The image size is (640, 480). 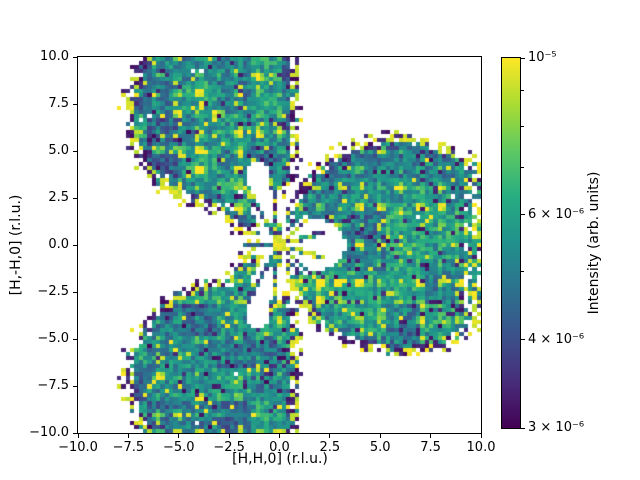 What do you see at coordinates (128, 447) in the screenshot?
I see `x-tick-label: −7.5` at bounding box center [128, 447].